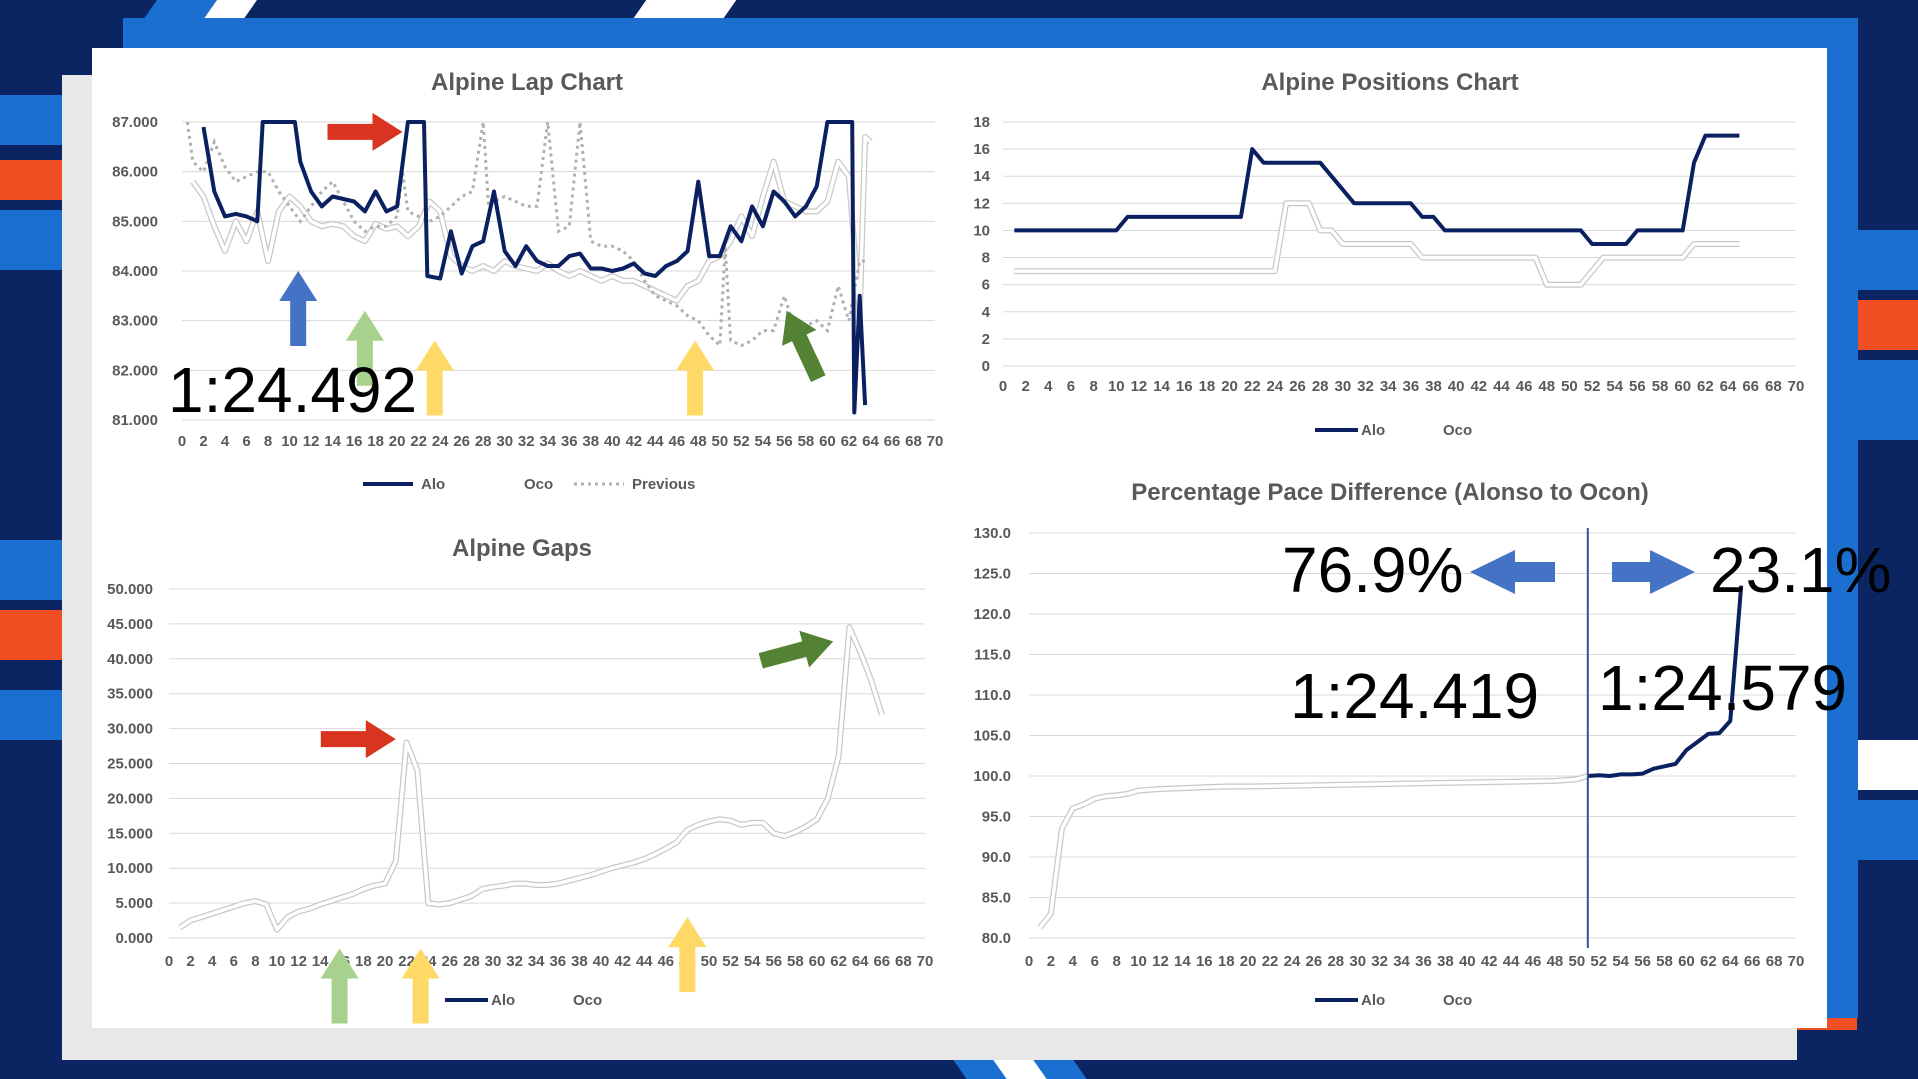  I want to click on series-alo-line, so click(1377, 189).